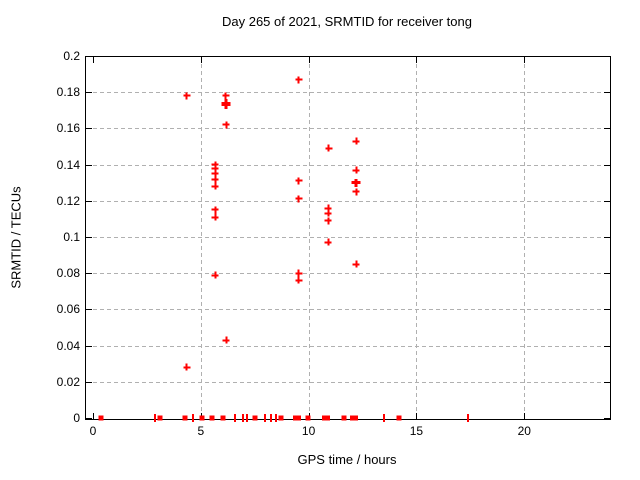  What do you see at coordinates (68, 128) in the screenshot?
I see `y-tick-label: 0.16` at bounding box center [68, 128].